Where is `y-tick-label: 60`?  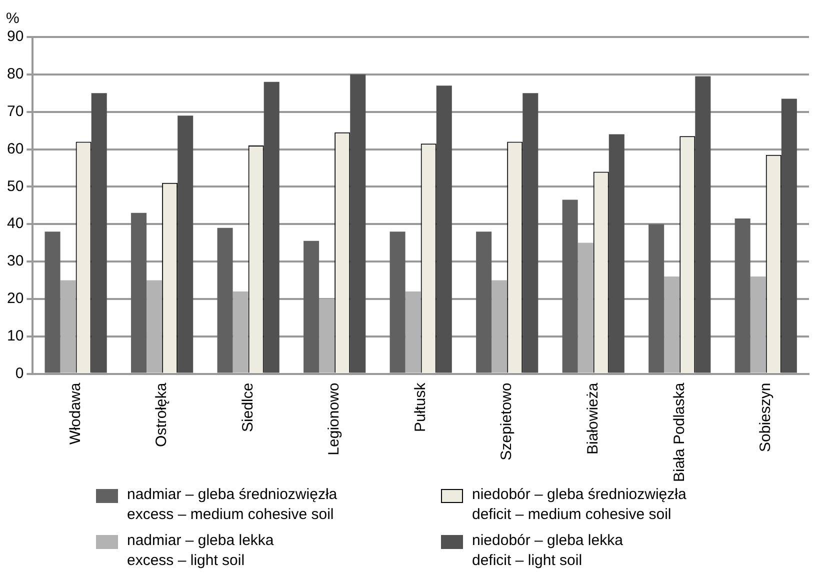
y-tick-label: 60 is located at coordinates (15, 149).